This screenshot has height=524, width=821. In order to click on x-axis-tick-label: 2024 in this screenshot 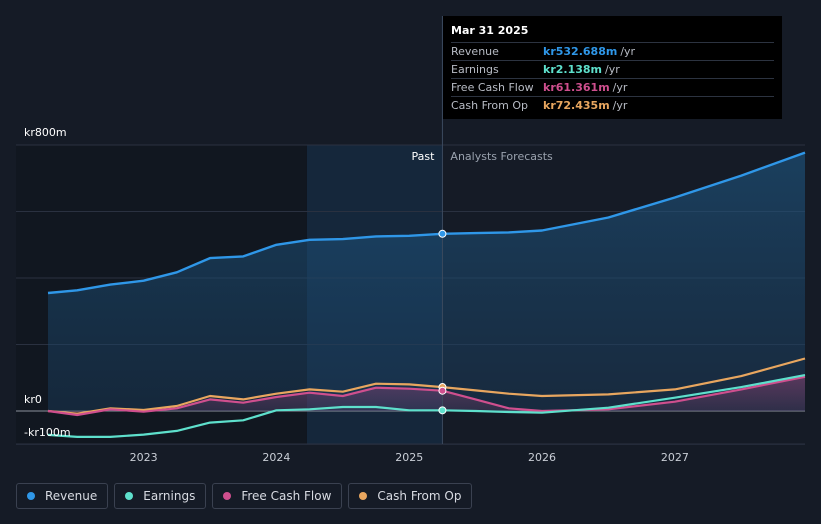, I will do `click(276, 457)`.